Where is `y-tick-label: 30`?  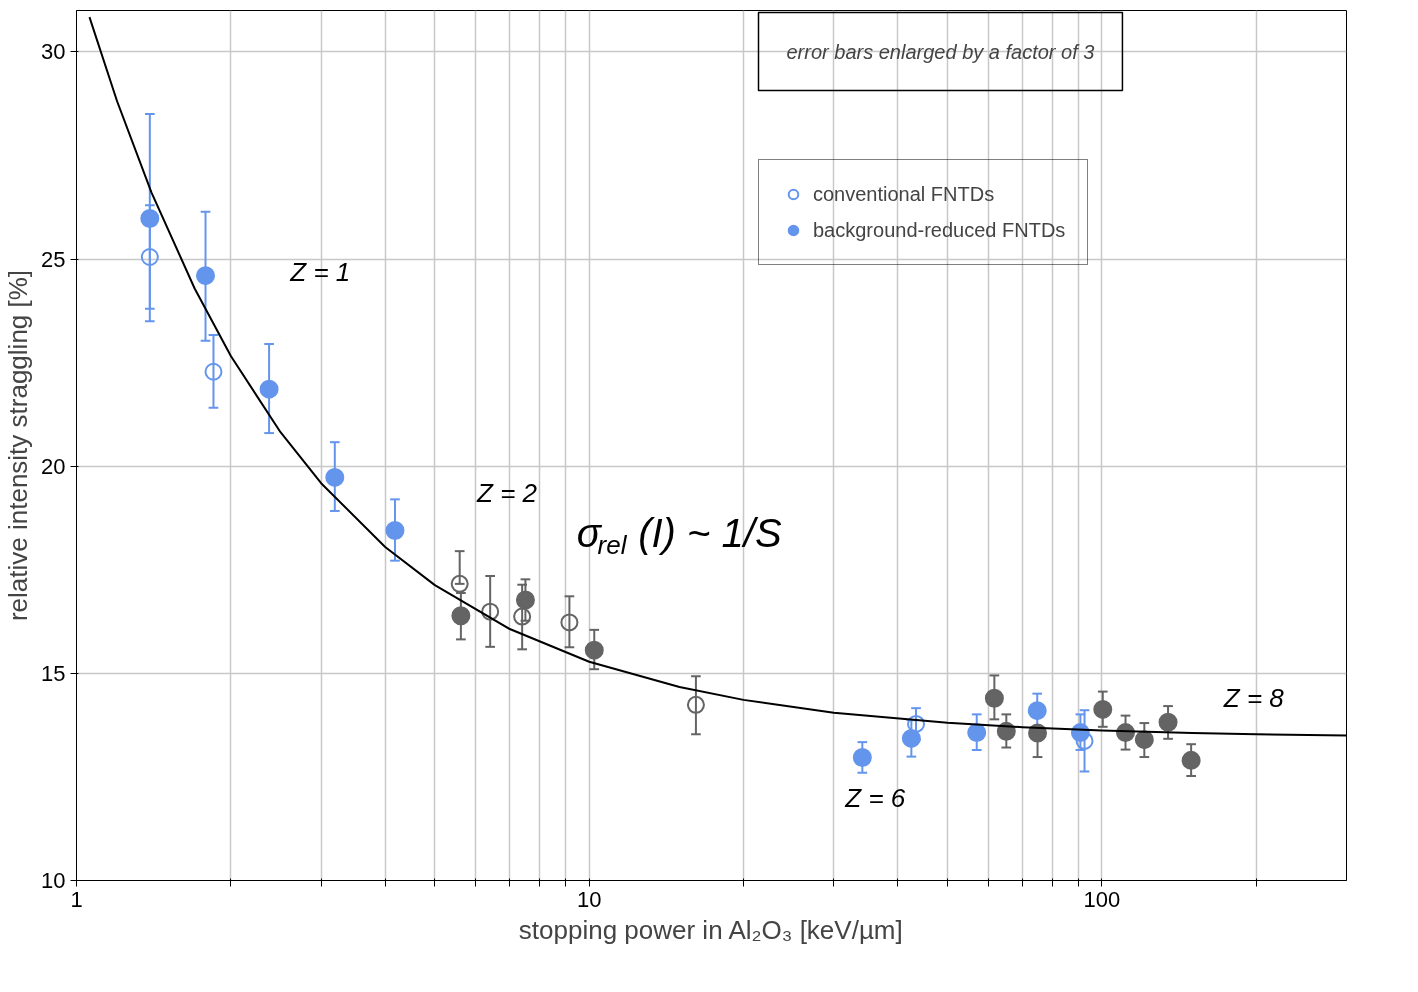
y-tick-label: 30 is located at coordinates (53, 52).